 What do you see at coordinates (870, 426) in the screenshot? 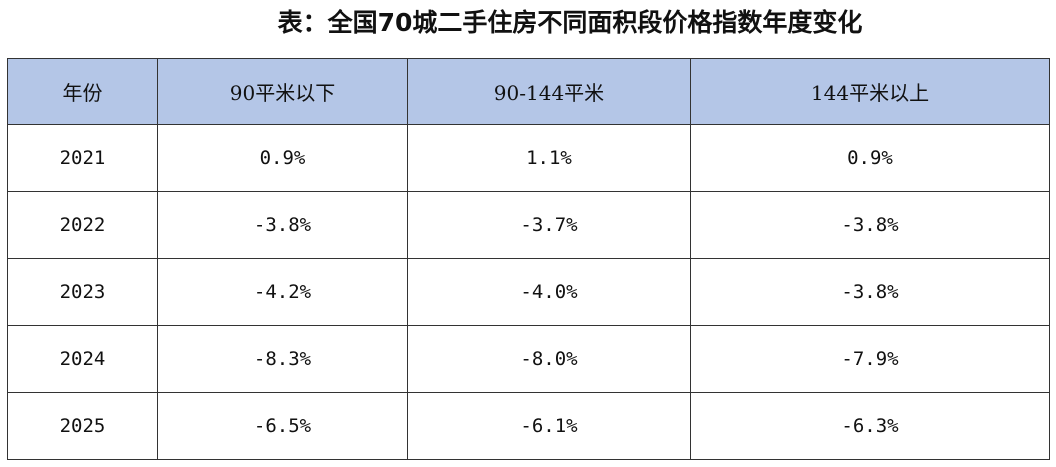
I see `value-cell: -6.3%` at bounding box center [870, 426].